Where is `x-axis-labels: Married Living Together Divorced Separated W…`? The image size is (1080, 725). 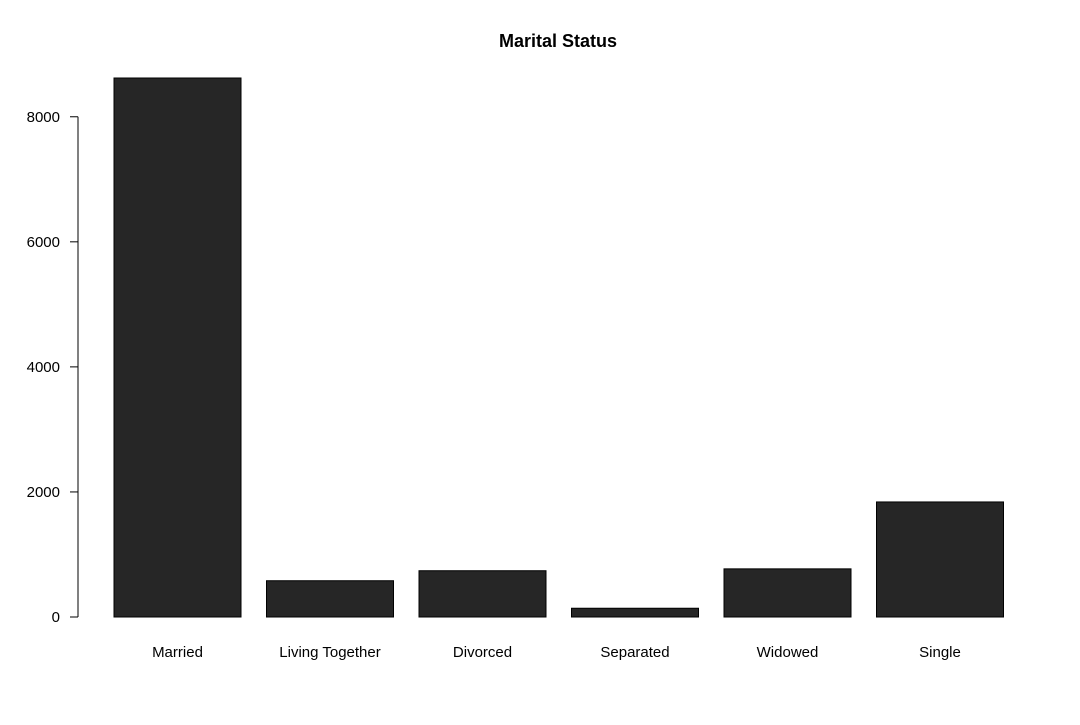 x-axis-labels: Married Living Together Divorced Separated W… is located at coordinates (556, 652).